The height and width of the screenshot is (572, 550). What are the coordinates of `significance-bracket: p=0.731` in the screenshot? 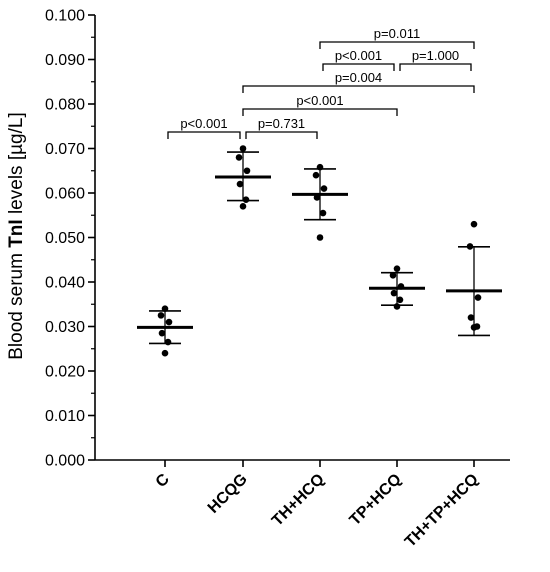 It's located at (281, 127).